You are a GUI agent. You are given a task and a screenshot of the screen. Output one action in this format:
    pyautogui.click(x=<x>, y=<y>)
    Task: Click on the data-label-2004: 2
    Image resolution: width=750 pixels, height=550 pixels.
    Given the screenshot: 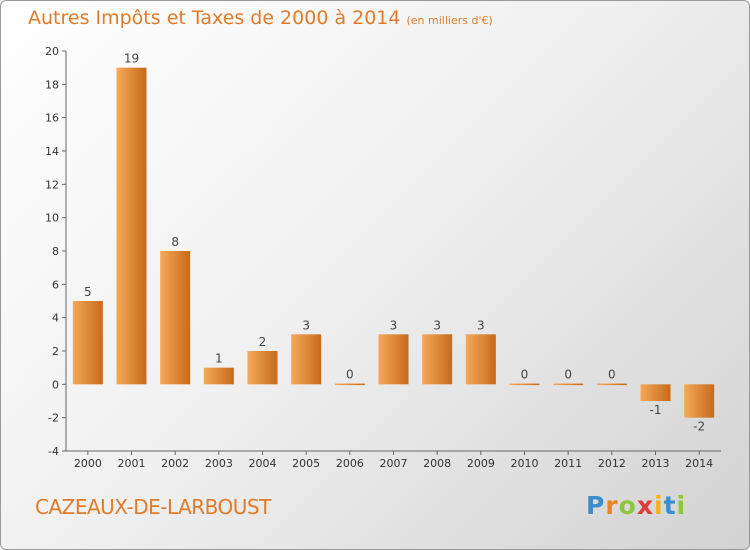 What is the action you would take?
    pyautogui.click(x=263, y=342)
    